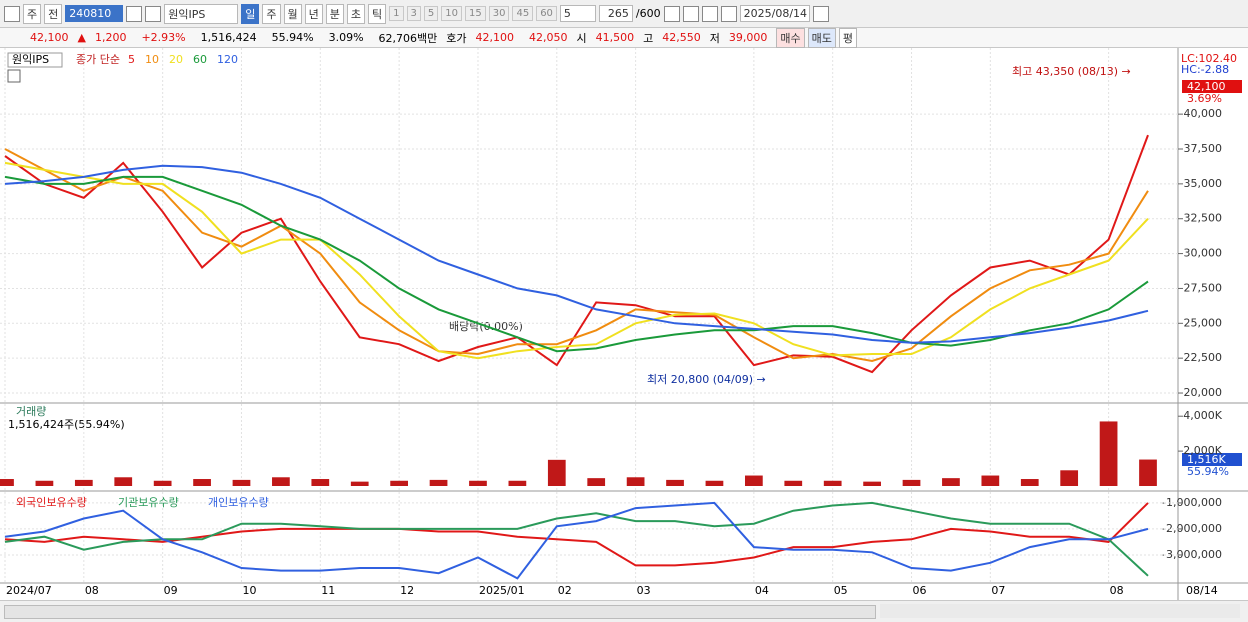 This screenshot has width=1248, height=622. I want to click on period-button: 일, so click(250, 13).